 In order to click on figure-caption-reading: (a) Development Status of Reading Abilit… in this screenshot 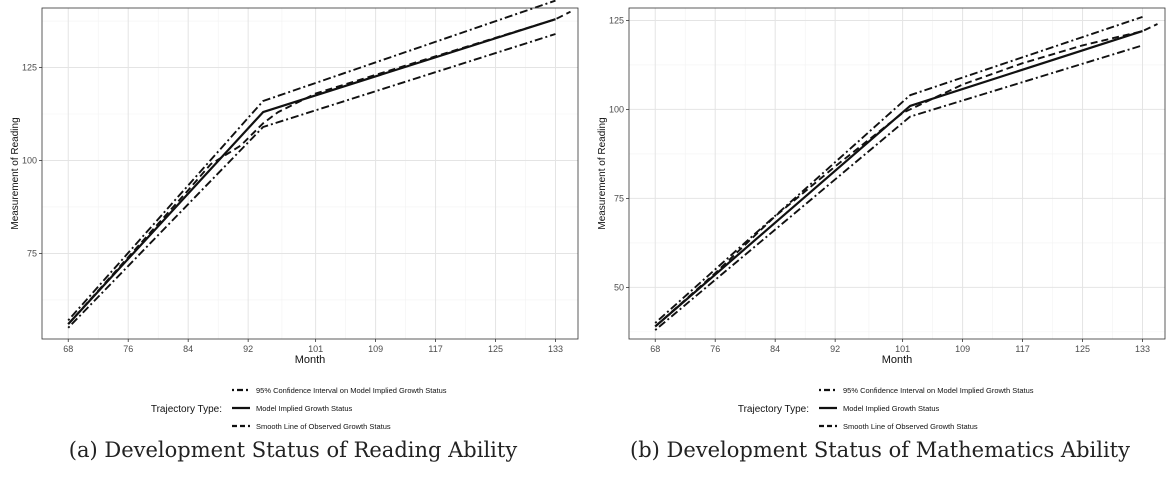, I will do `click(293, 450)`.